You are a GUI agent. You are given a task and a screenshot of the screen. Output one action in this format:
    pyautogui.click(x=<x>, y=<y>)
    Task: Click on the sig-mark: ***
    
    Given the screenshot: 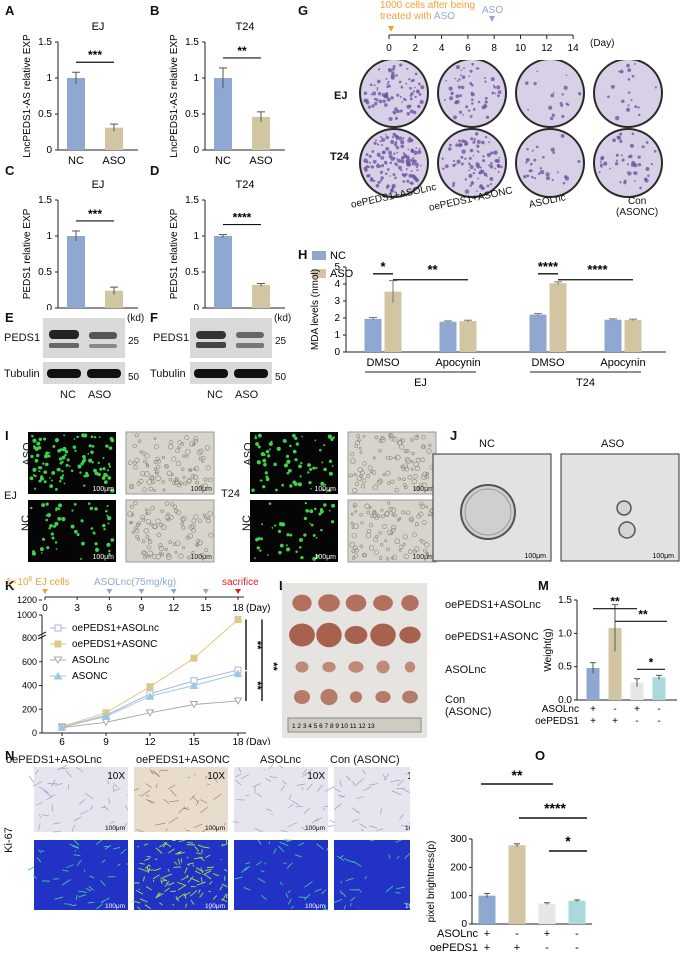 What is the action you would take?
    pyautogui.click(x=95, y=55)
    